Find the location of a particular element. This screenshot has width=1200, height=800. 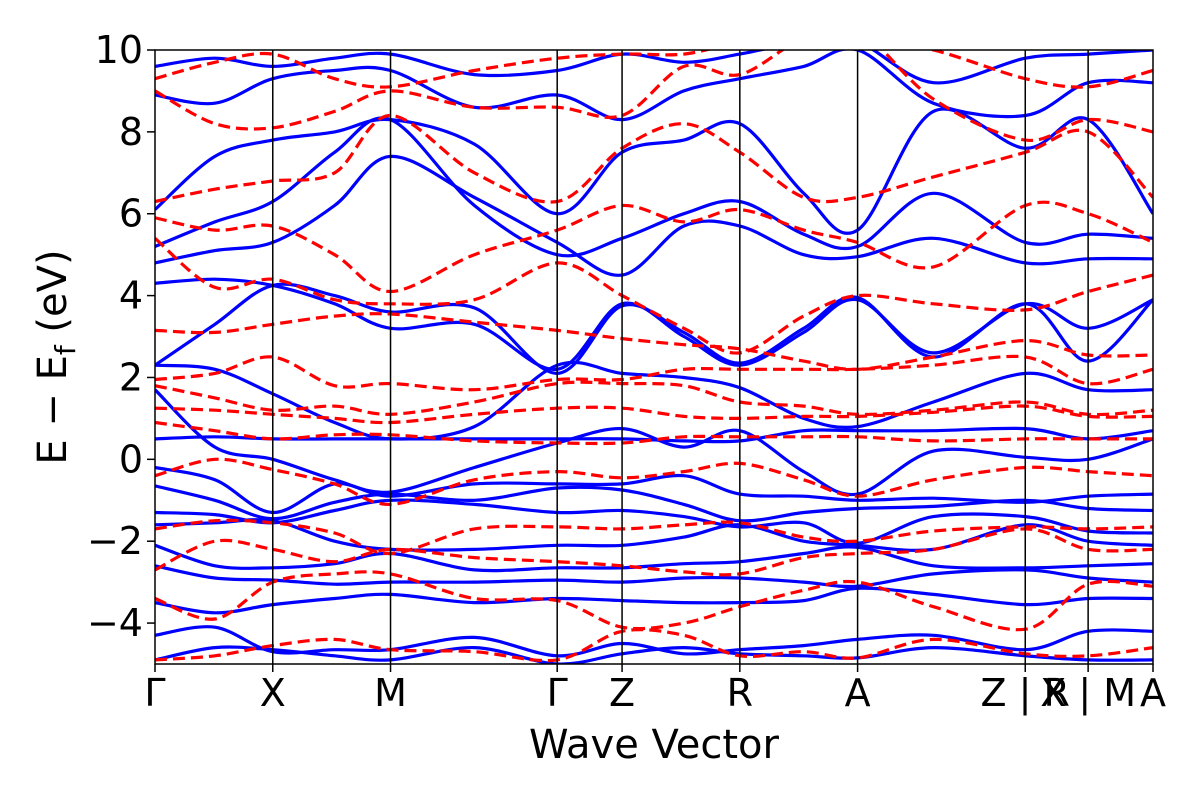

y-tick-label: 0 is located at coordinates (131, 459).